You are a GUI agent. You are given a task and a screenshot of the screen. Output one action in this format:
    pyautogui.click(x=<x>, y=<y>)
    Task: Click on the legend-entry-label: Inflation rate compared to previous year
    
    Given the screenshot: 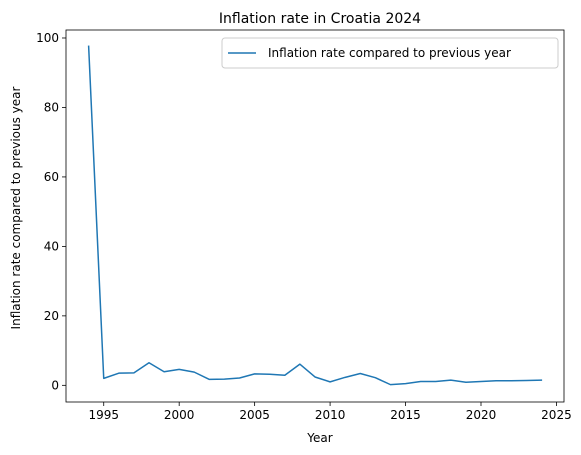 What is the action you would take?
    pyautogui.click(x=389, y=53)
    